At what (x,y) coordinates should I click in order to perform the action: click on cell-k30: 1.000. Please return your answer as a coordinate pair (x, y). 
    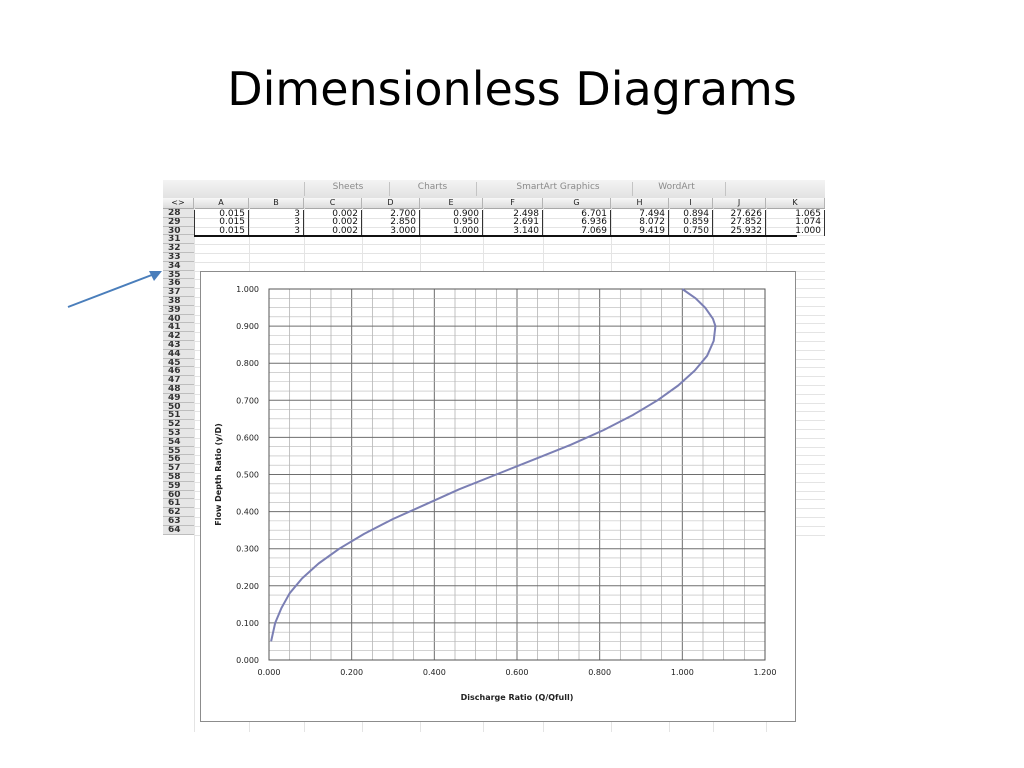
    Looking at the image, I should click on (795, 231).